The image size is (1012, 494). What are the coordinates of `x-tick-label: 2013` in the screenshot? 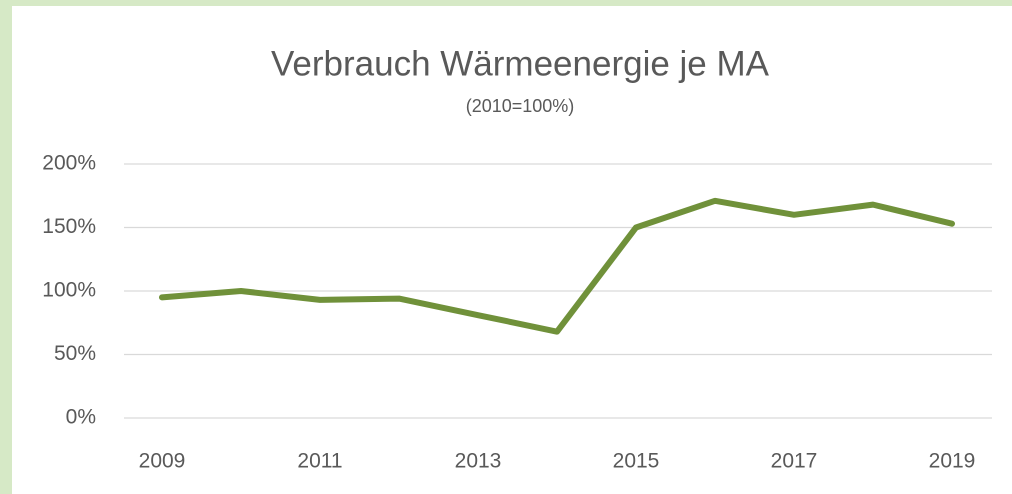 It's located at (478, 461).